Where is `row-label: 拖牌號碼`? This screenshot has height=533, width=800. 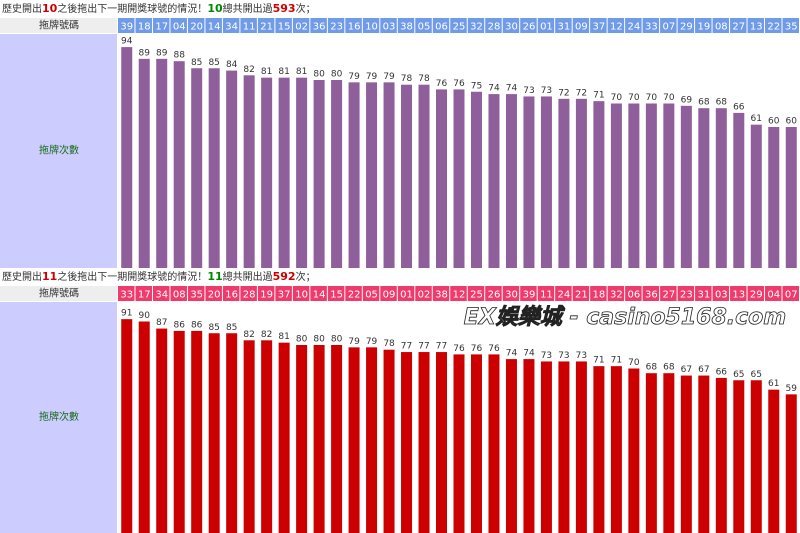
row-label: 拖牌號碼 is located at coordinates (59, 293).